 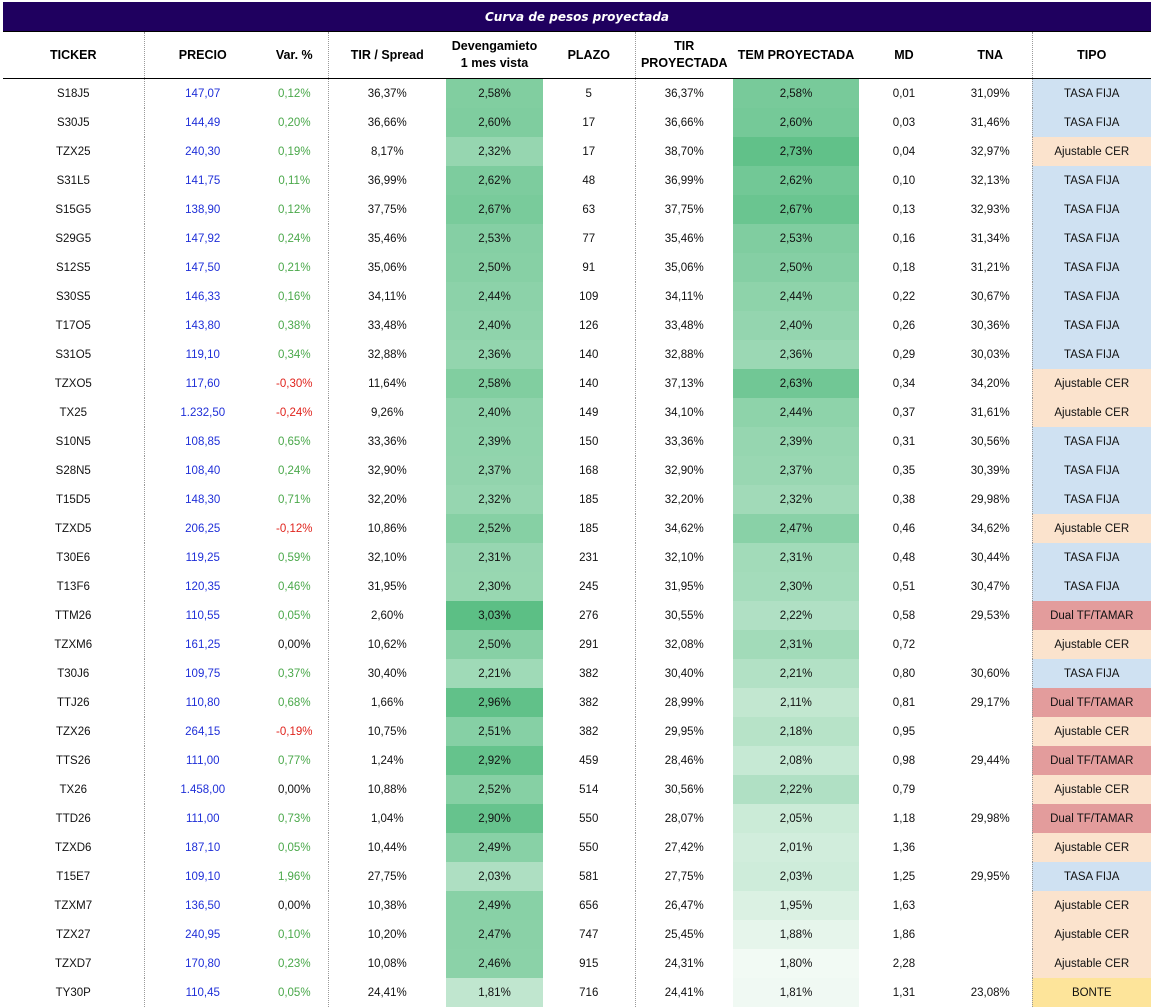 I want to click on cell-tir-proyectada: 34,11%, so click(x=684, y=296).